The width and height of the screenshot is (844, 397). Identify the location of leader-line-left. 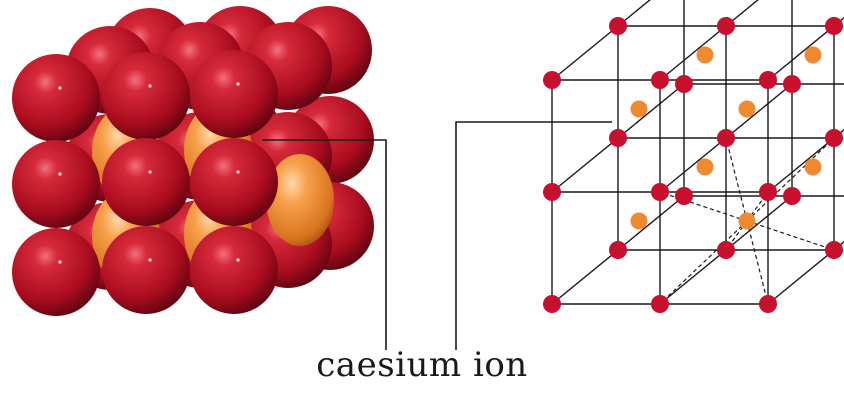
(324, 244).